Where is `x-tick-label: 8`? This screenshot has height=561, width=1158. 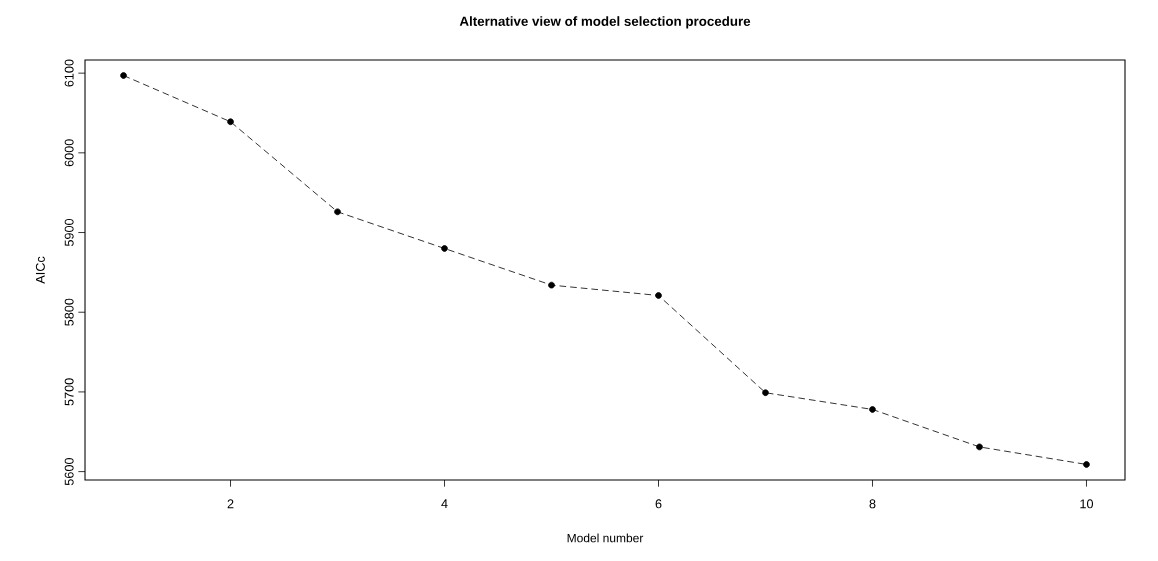
x-tick-label: 8 is located at coordinates (872, 504).